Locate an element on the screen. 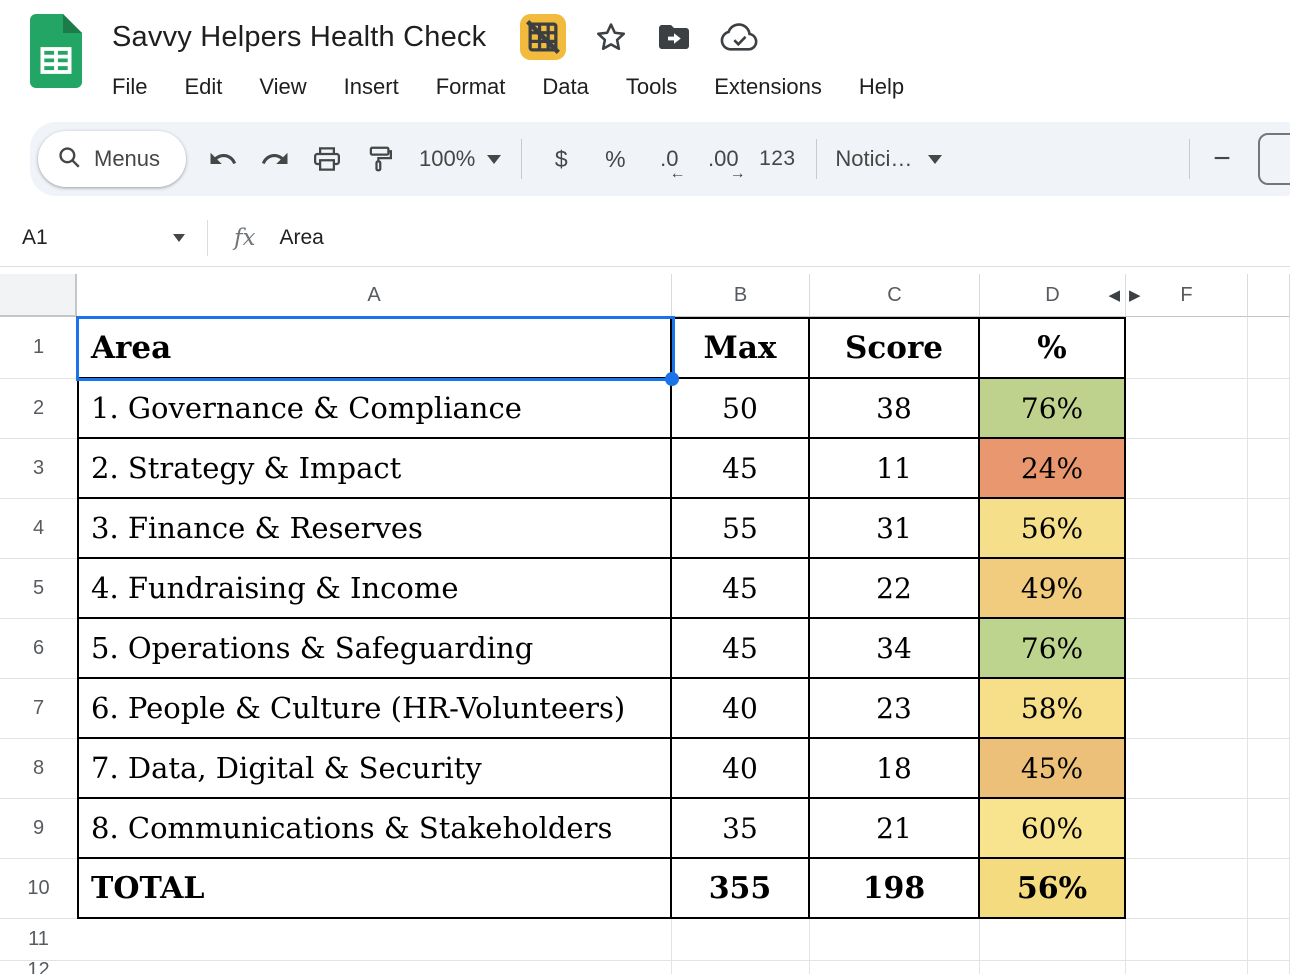 This screenshot has height=975, width=1290. menu-edit: Edit is located at coordinates (203, 86).